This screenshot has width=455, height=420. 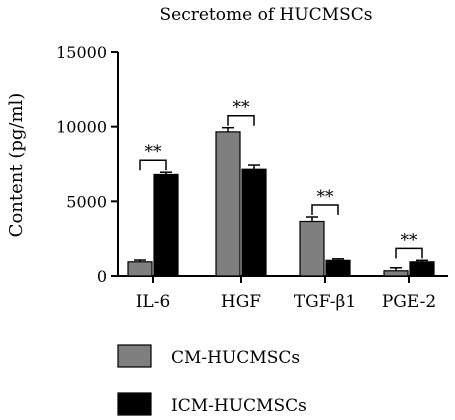 What do you see at coordinates (266, 15) in the screenshot?
I see `chart-title: Secretome of HUCMSCs` at bounding box center [266, 15].